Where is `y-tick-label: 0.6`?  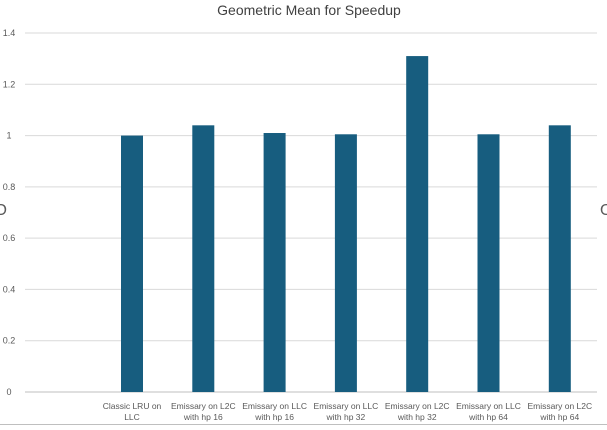 y-tick-label: 0.6 is located at coordinates (9, 238).